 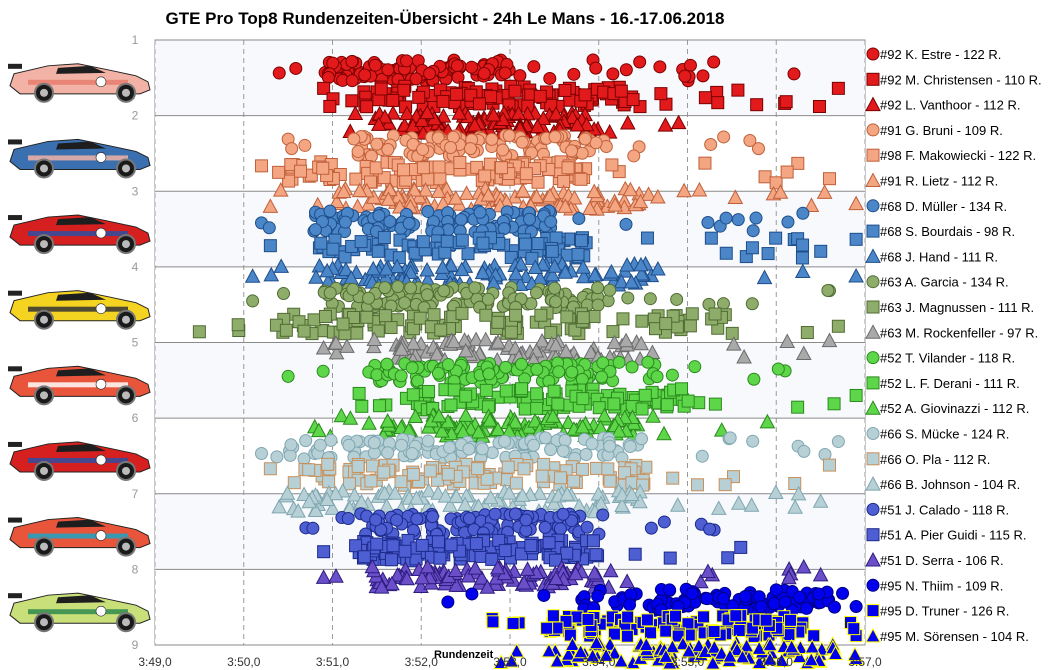 What do you see at coordinates (510, 662) in the screenshot?
I see `x-tick-label: 3:53,0` at bounding box center [510, 662].